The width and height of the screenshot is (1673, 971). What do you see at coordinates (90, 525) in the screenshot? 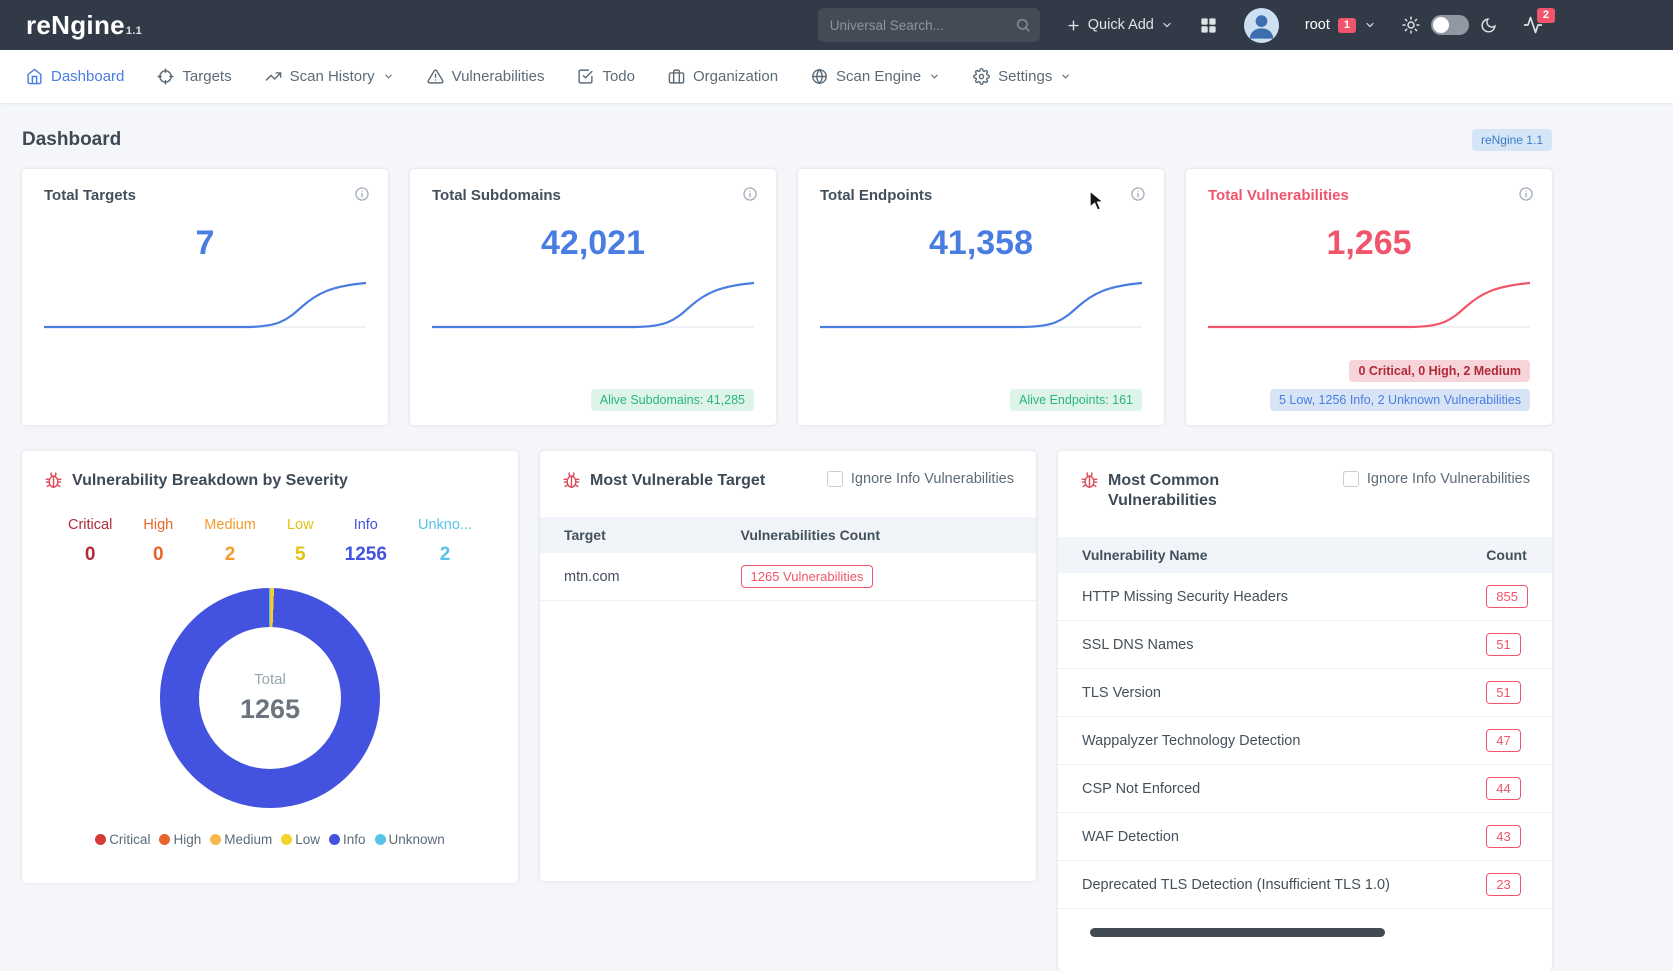
I see `severity-label: Critical` at bounding box center [90, 525].